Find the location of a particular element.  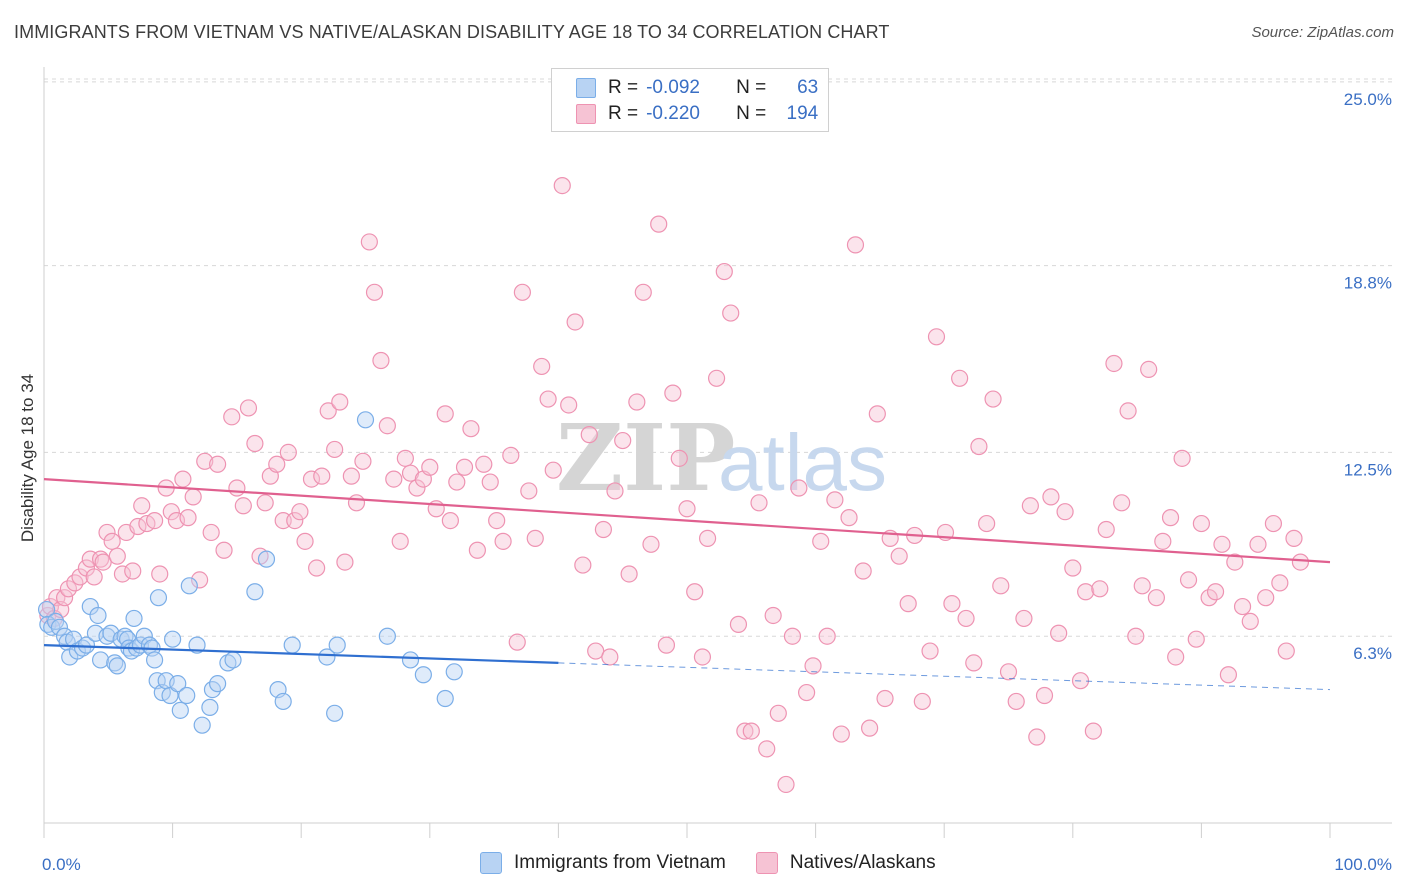

legend-item-vietnam: Immigrants from Vietnam is located at coordinates (603, 863).